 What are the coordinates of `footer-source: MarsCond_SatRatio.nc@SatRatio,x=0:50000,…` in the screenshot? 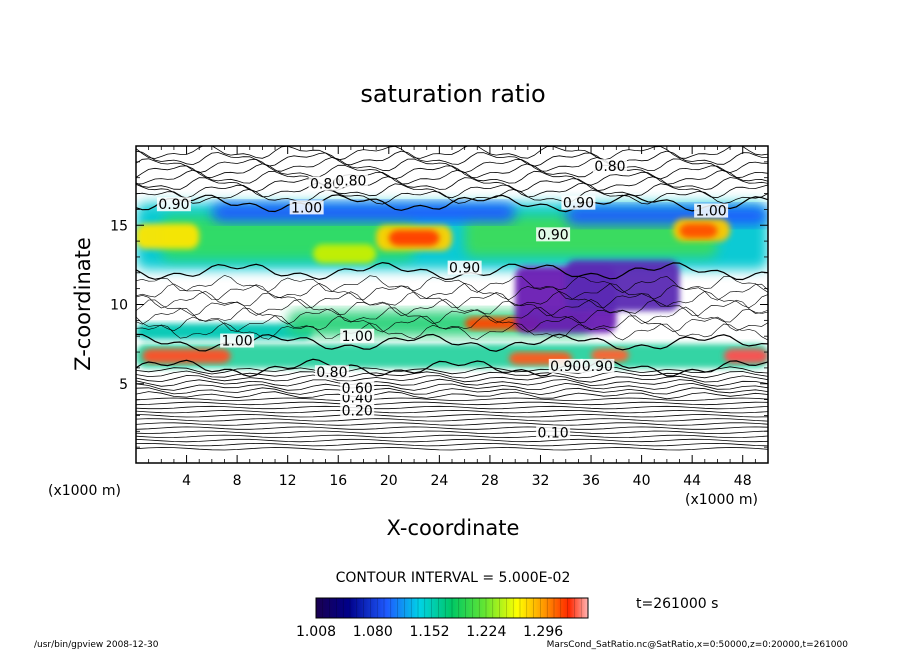 It's located at (697, 645).